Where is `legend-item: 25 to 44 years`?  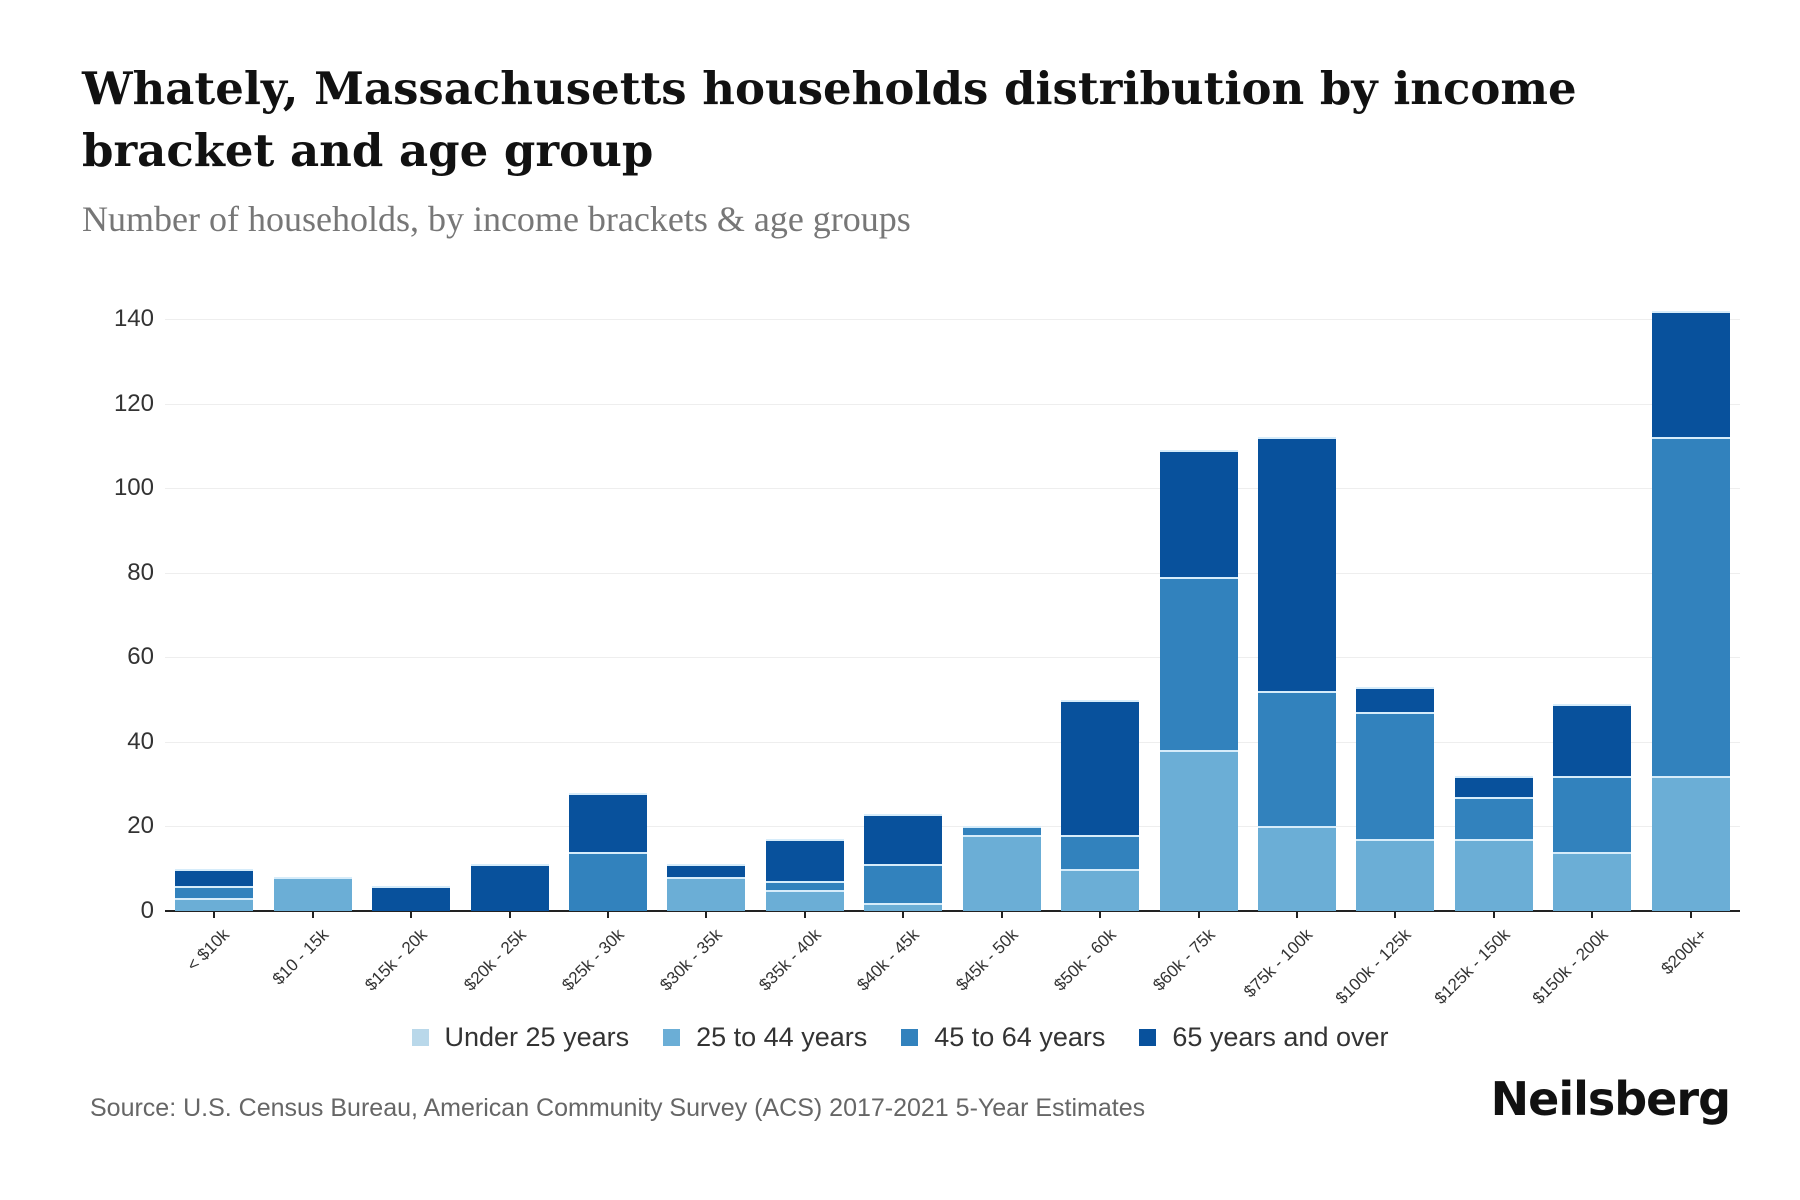
legend-item: 25 to 44 years is located at coordinates (765, 1037).